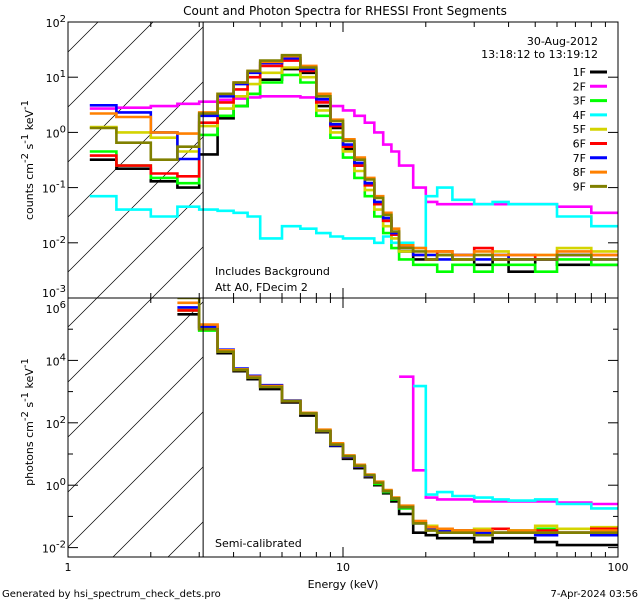 This screenshot has height=600, width=640. What do you see at coordinates (61, 289) in the screenshot?
I see `y-tick-exponent: -3` at bounding box center [61, 289].